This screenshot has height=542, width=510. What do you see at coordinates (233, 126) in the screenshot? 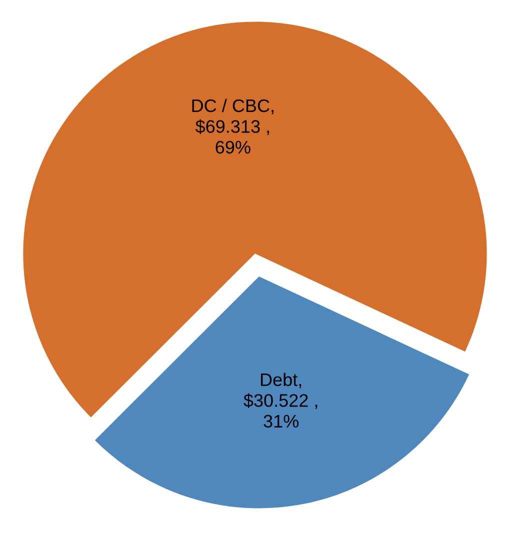
I see `slice-label: DC / CBC, $69.313 , 69%` at bounding box center [233, 126].